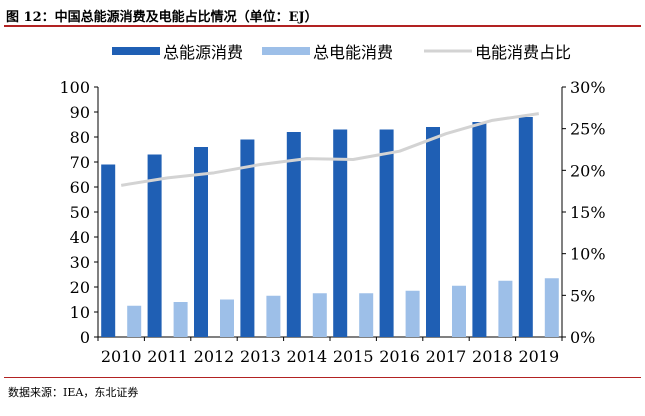 This screenshot has width=645, height=416. I want to click on x-axis: 2010 2011 2012 2013 2014 2015 2016 2017 2018 2019, so click(330, 351).